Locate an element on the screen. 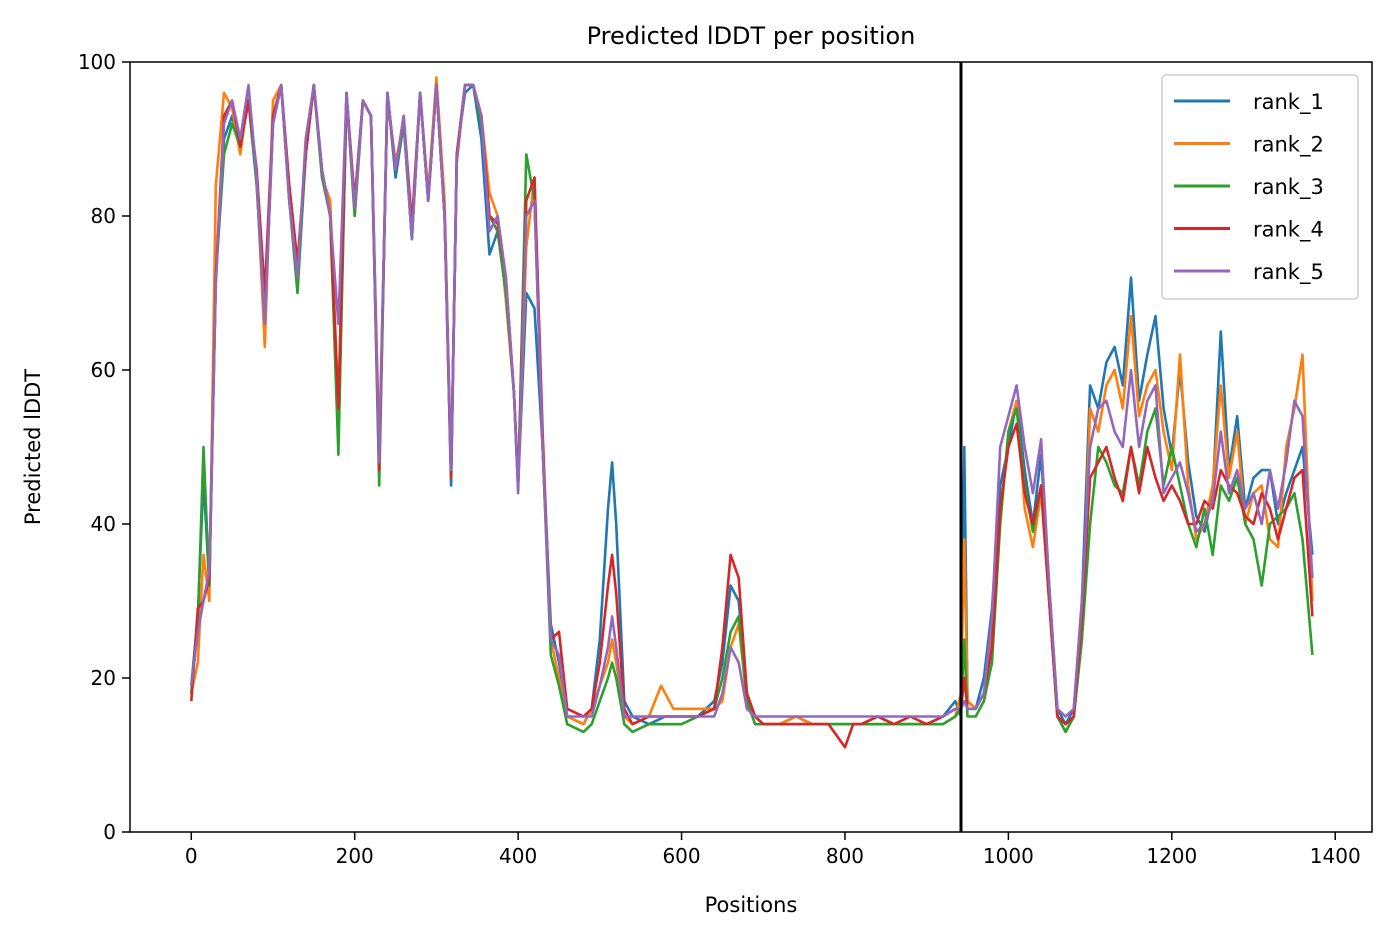  y-axis-label: Predicted lDDT is located at coordinates (33, 447).